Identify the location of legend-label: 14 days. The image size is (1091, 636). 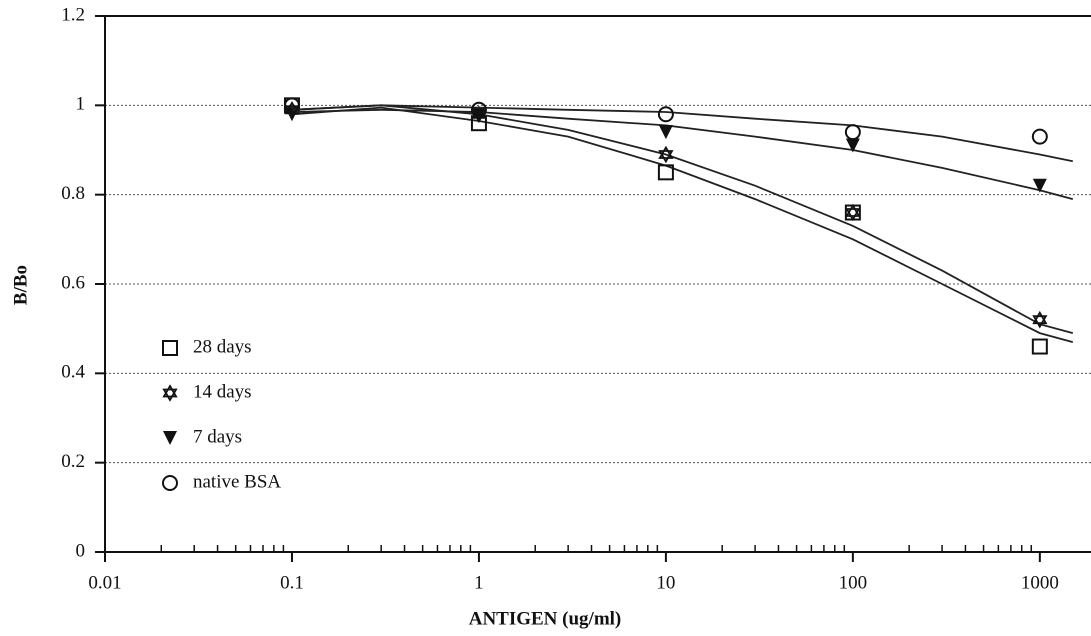
(222, 391).